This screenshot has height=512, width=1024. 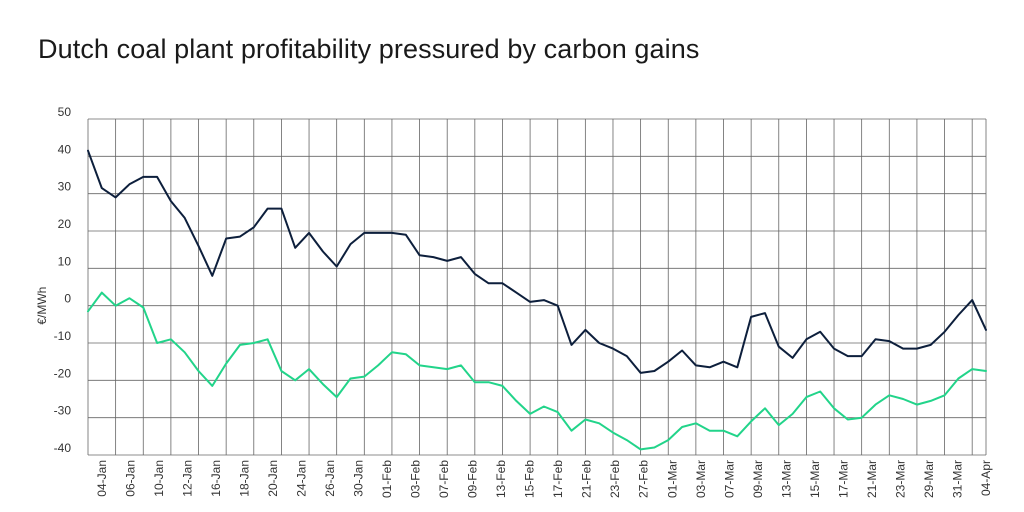 What do you see at coordinates (273, 478) in the screenshot?
I see `x-tick-label: 20-Jan` at bounding box center [273, 478].